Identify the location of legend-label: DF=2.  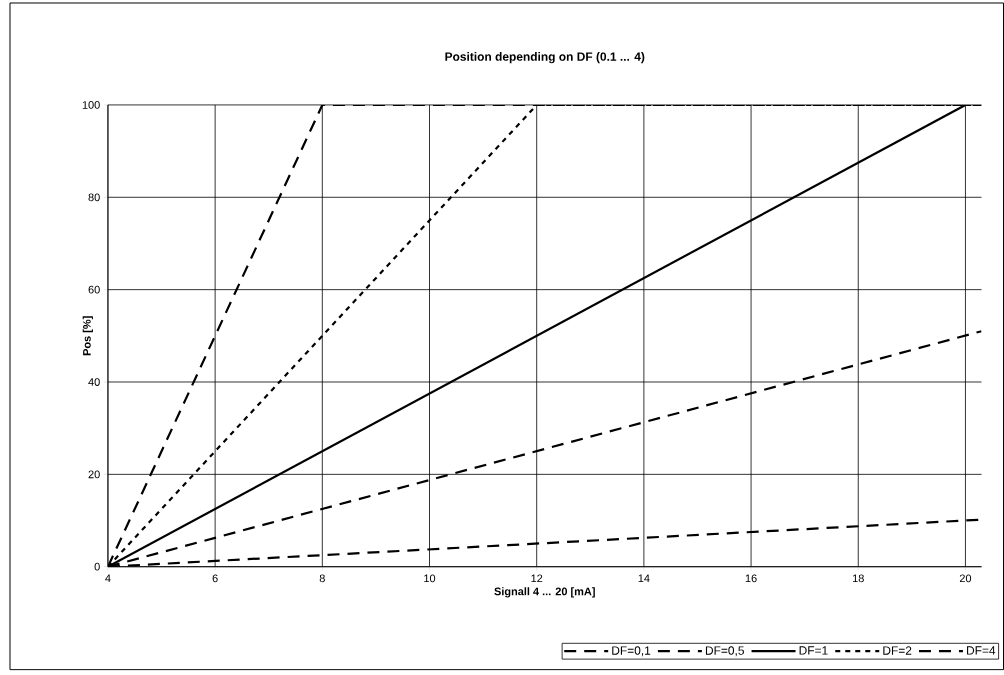
(897, 650).